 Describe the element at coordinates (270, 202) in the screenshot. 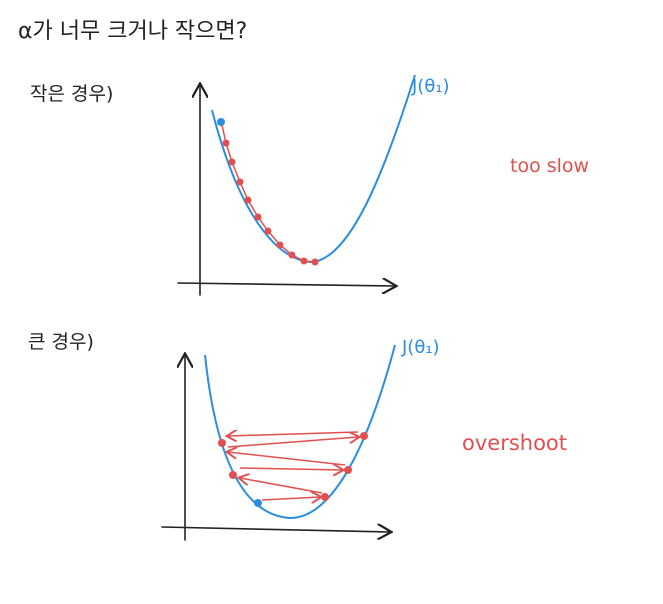

I see `steps` at that location.